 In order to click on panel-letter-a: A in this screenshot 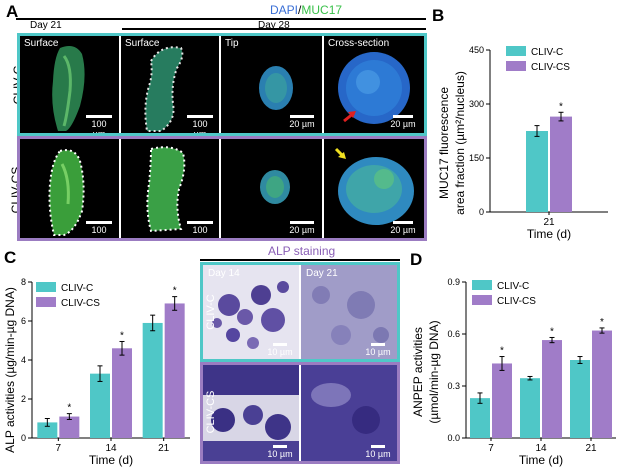, I will do `click(12, 11)`.